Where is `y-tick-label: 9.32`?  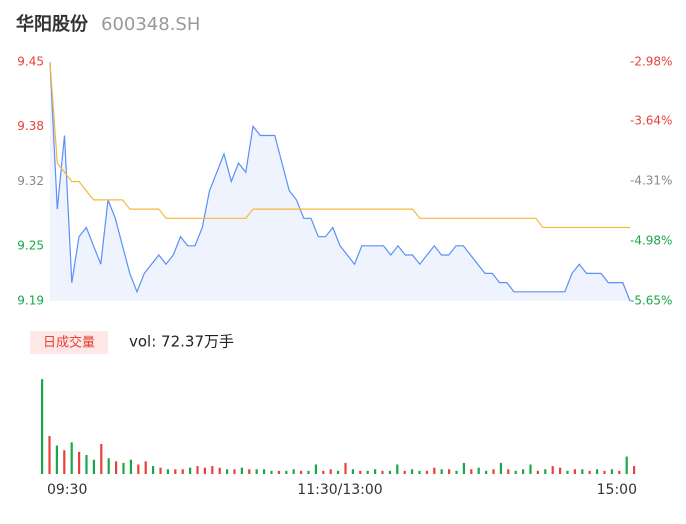
y-tick-label: 9.32 is located at coordinates (30, 181).